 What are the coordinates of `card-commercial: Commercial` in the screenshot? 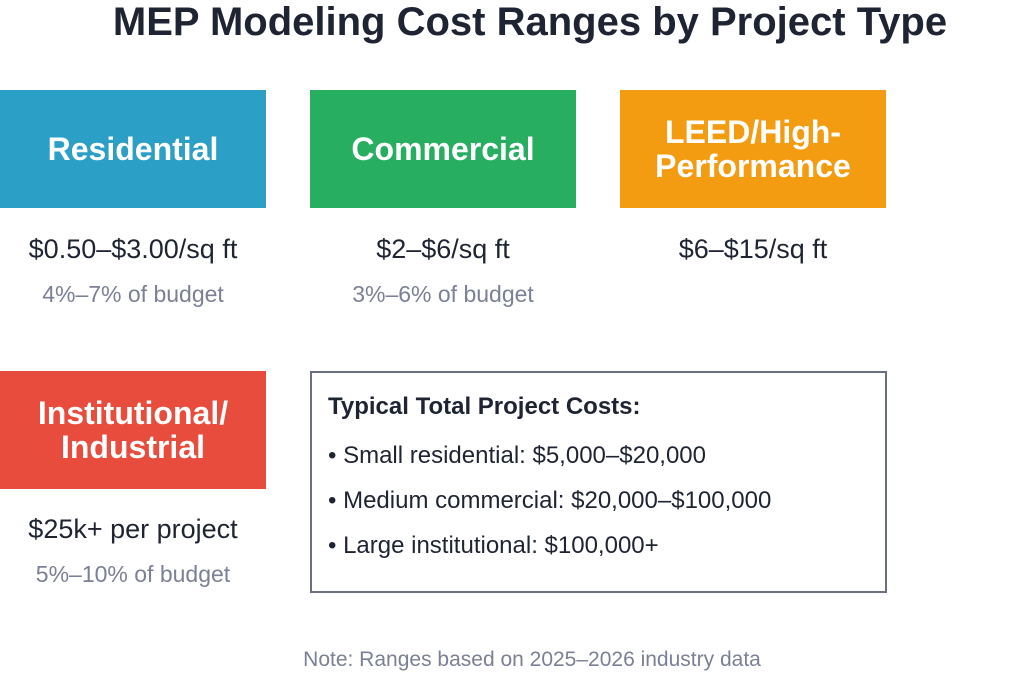 It's located at (443, 149).